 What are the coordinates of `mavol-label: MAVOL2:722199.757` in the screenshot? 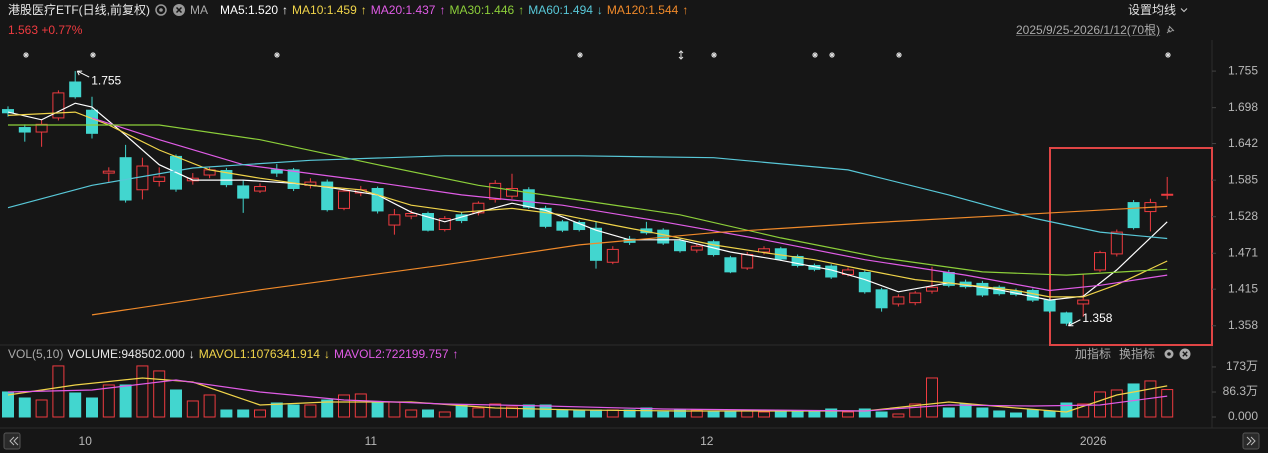 It's located at (391, 354).